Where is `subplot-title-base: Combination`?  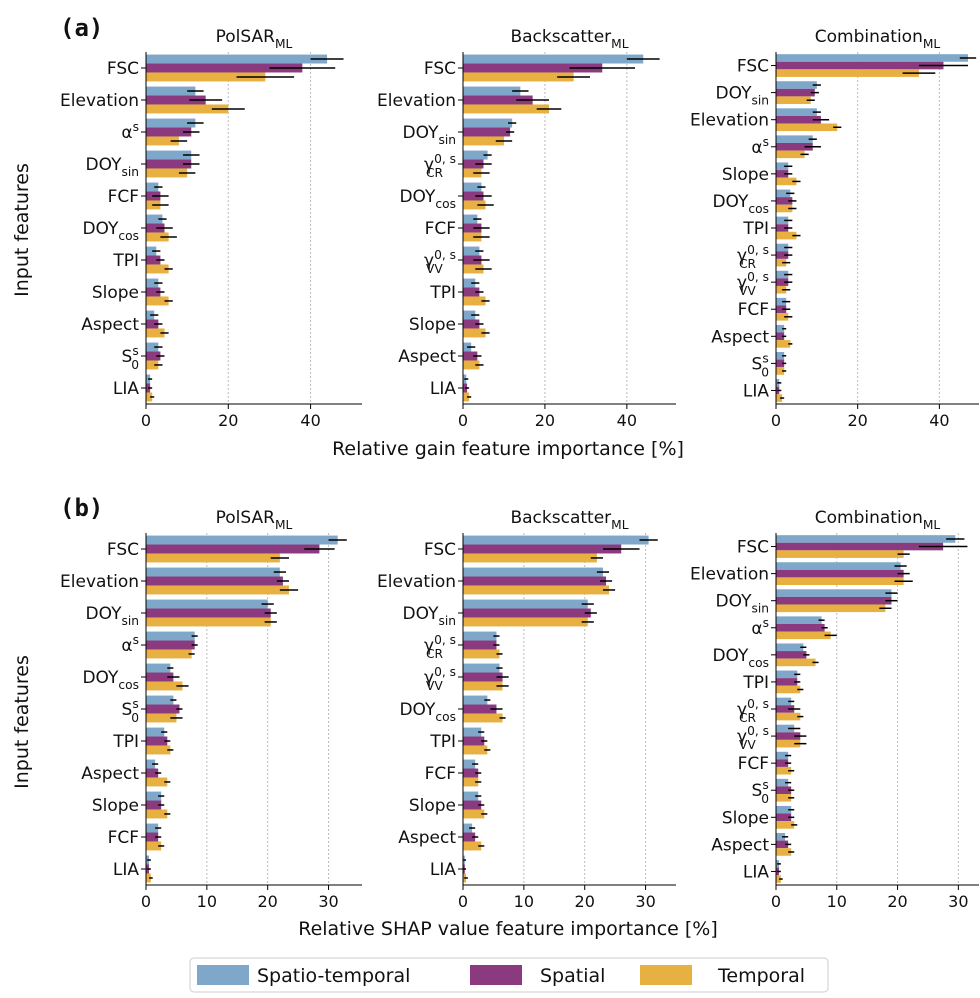
subplot-title-base: Combination is located at coordinates (869, 37).